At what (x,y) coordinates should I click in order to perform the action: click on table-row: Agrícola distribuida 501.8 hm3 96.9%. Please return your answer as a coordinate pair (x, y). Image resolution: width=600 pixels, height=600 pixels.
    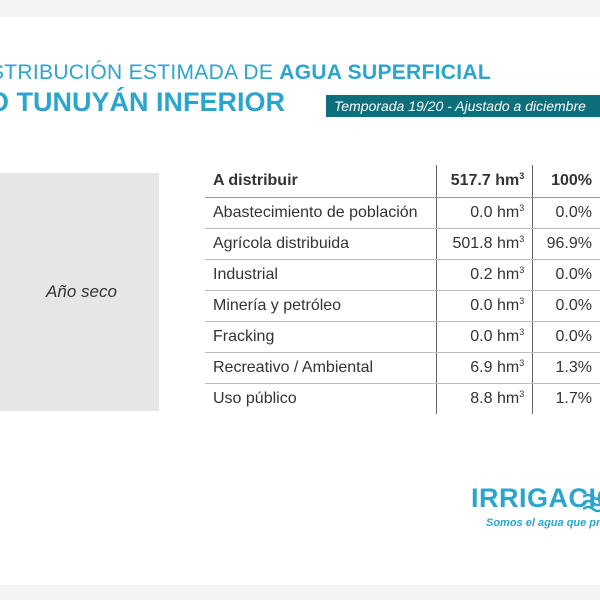
    Looking at the image, I should click on (402, 244).